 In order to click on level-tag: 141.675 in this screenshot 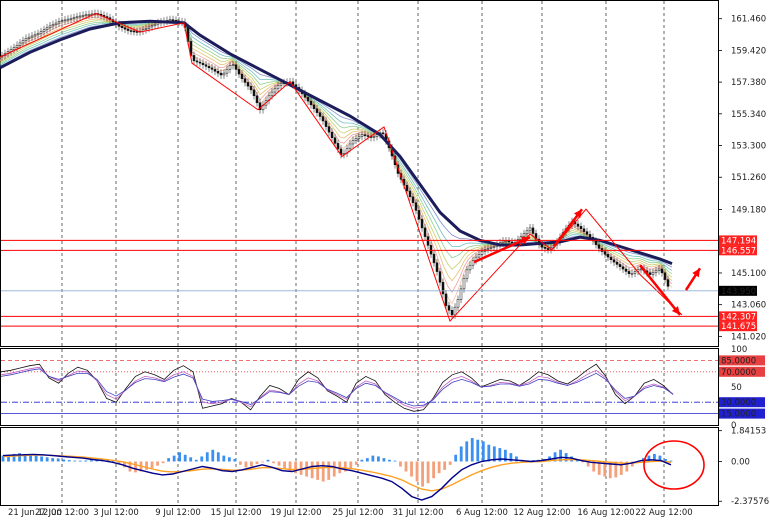, I will do `click(738, 326)`.